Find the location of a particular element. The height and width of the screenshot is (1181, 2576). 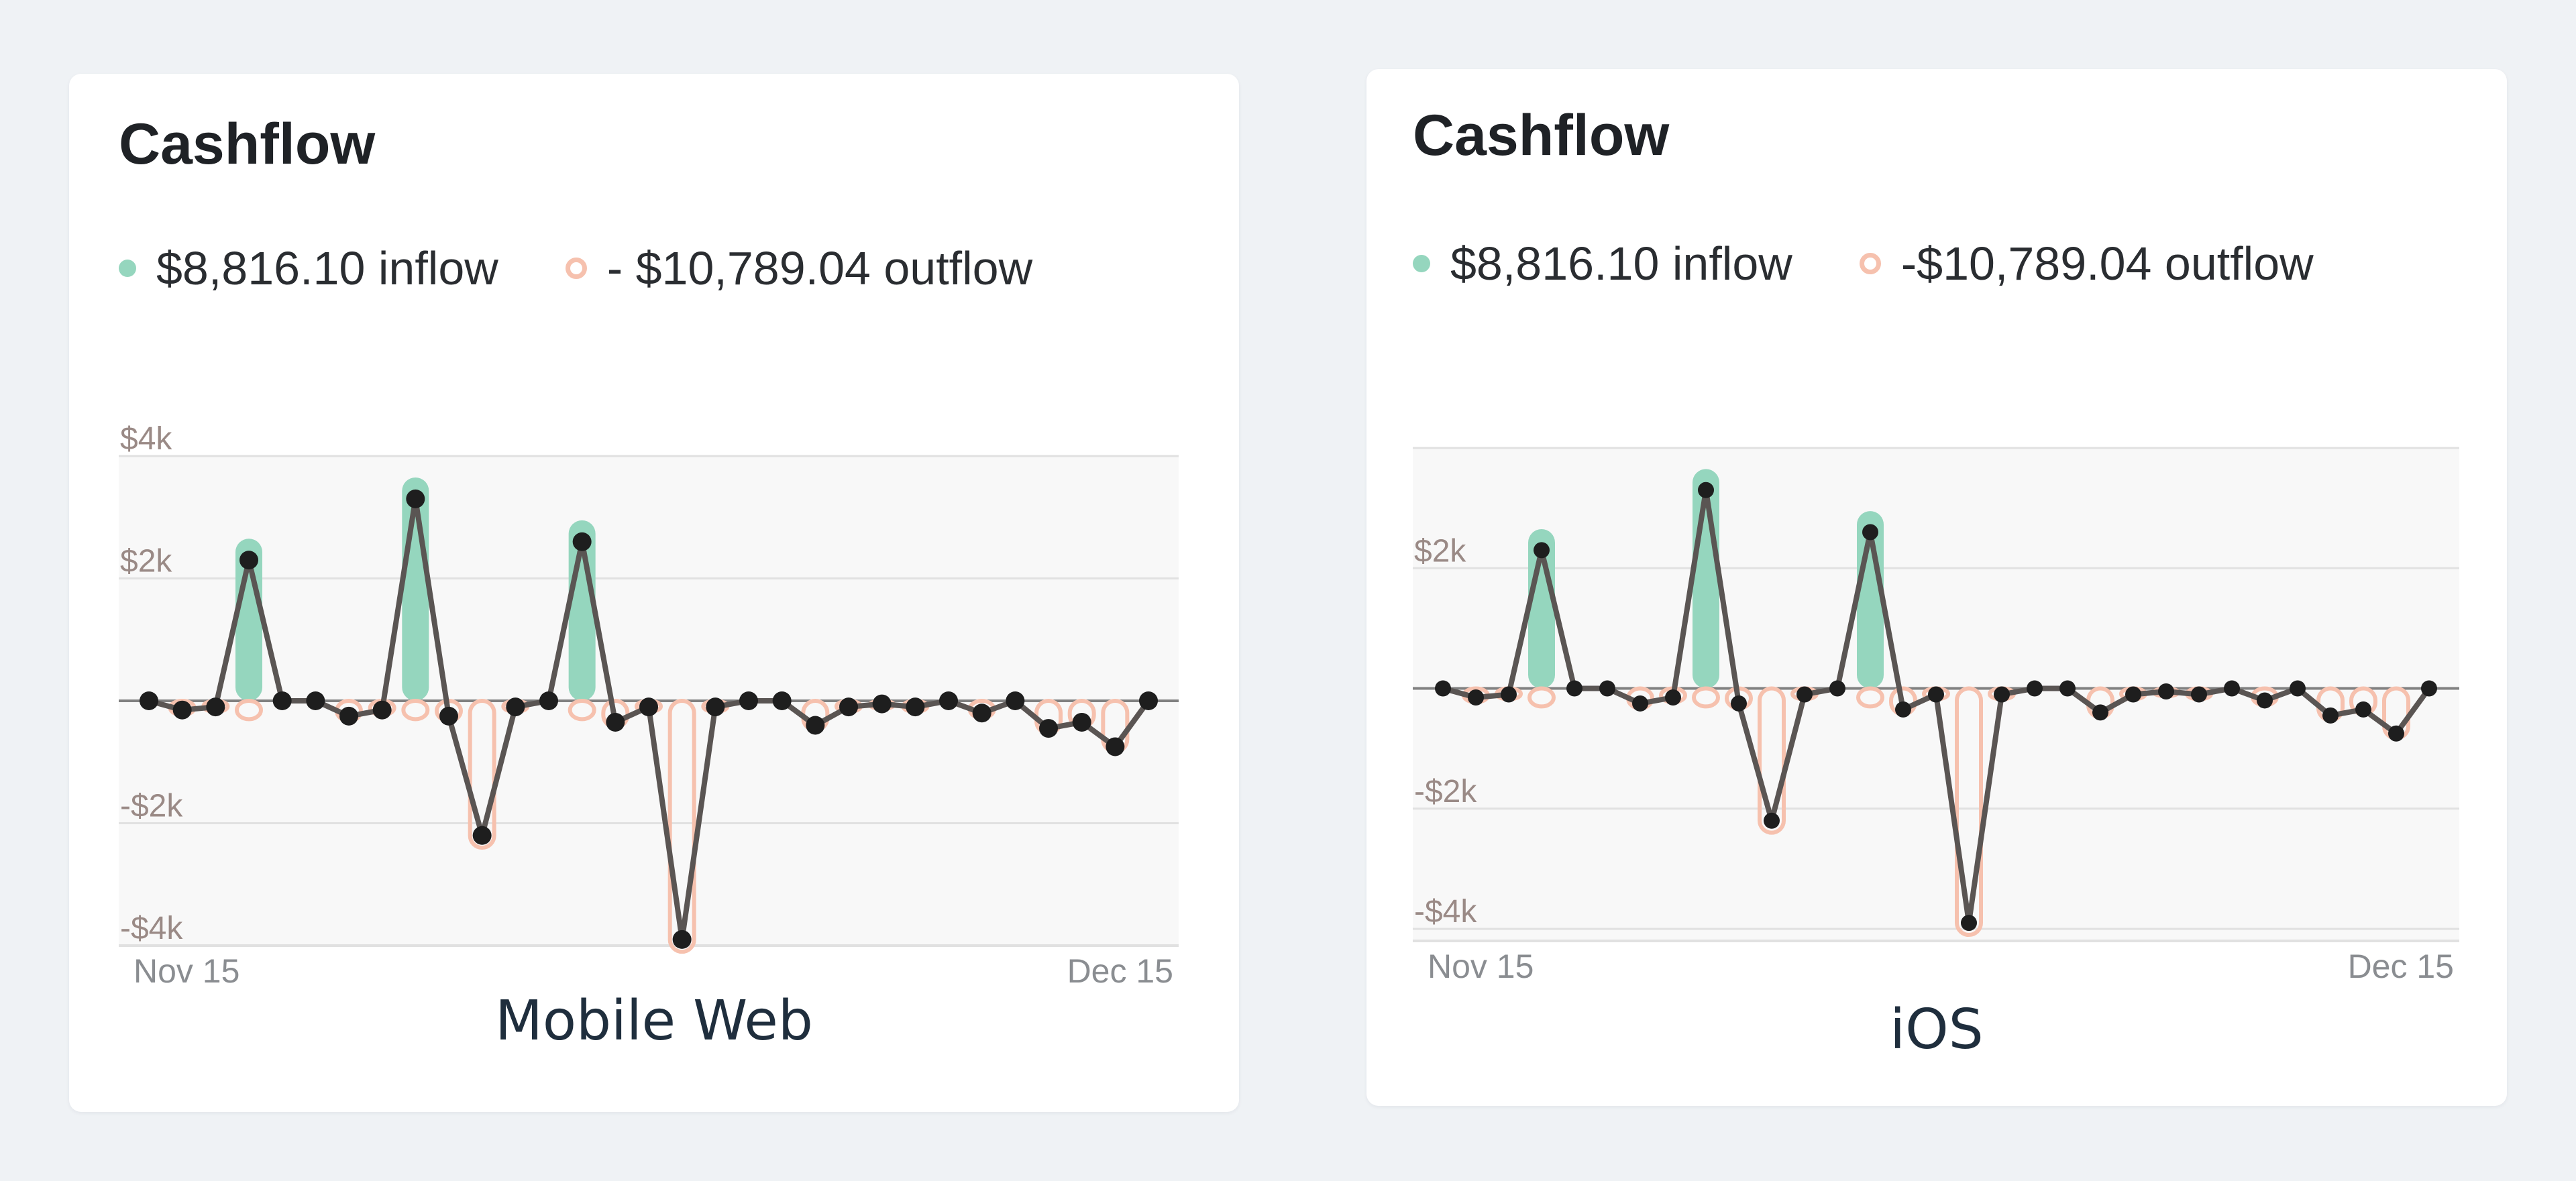

chart-legend: $8,816.10 inflow - $10,789.04 outflow is located at coordinates (575, 268).